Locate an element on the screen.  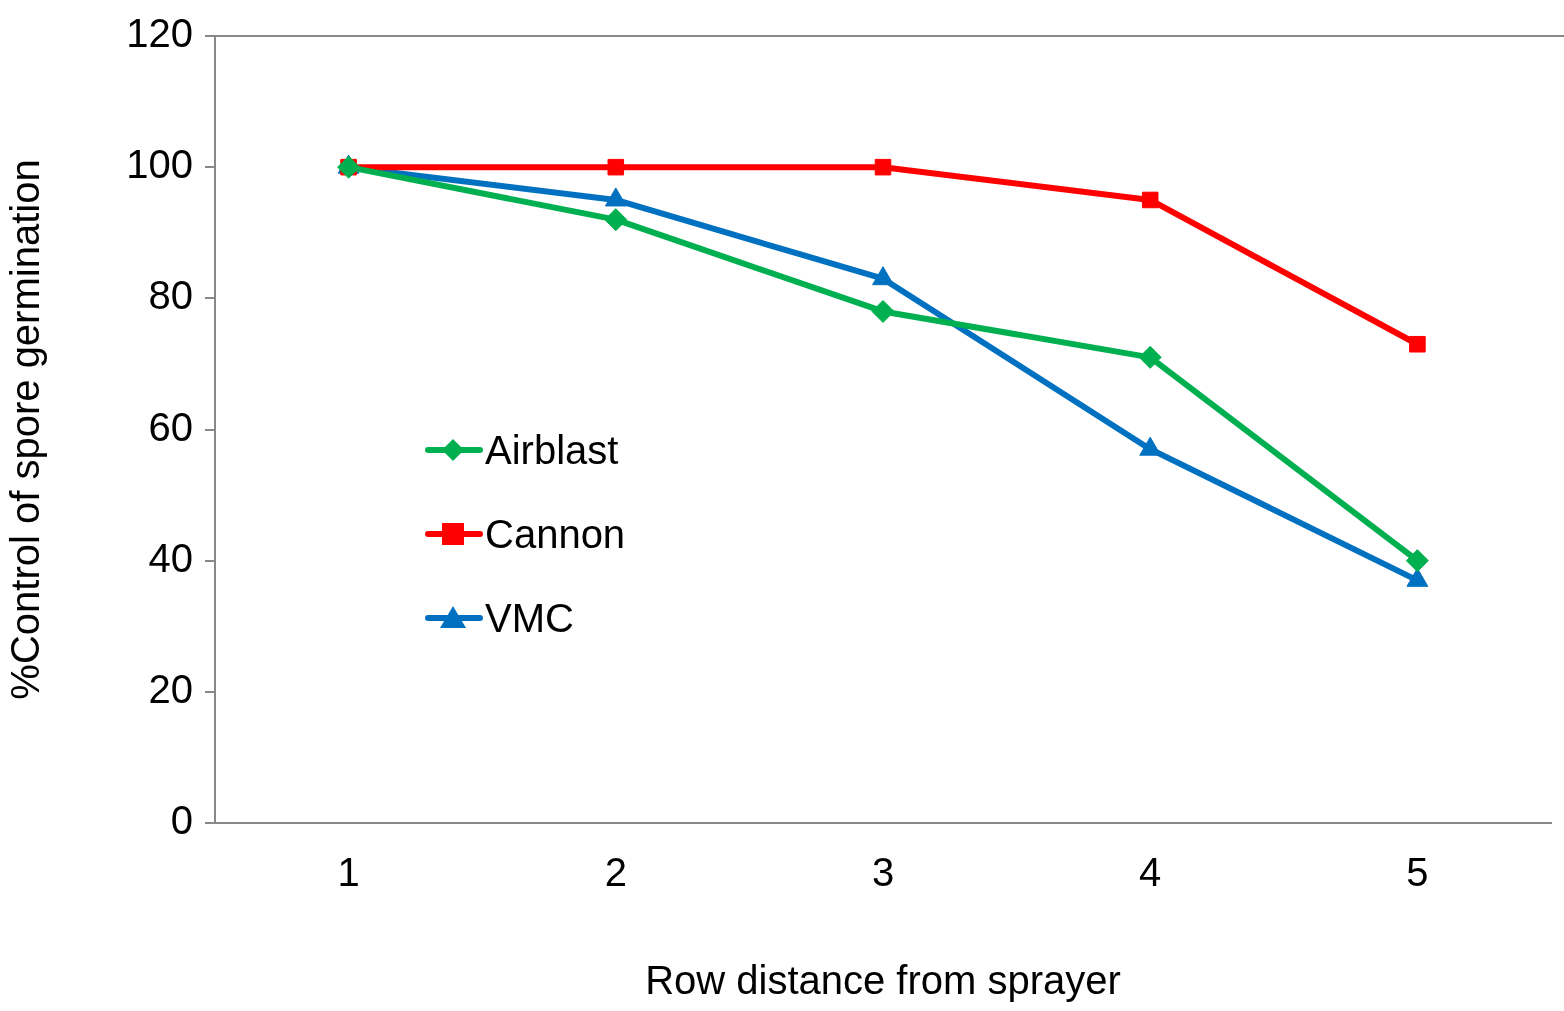
y-tick-label: 20 is located at coordinates (170, 688).